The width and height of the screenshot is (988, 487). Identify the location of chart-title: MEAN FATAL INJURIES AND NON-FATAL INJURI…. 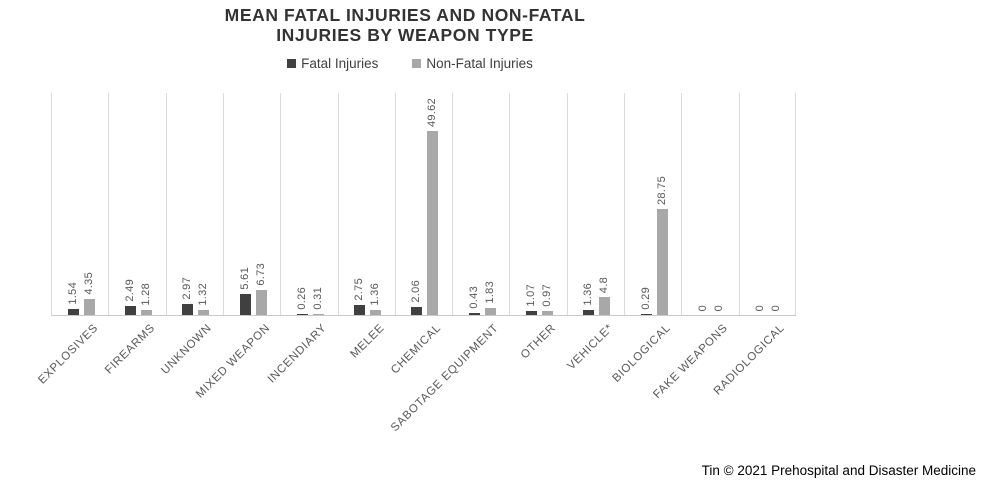
(405, 25).